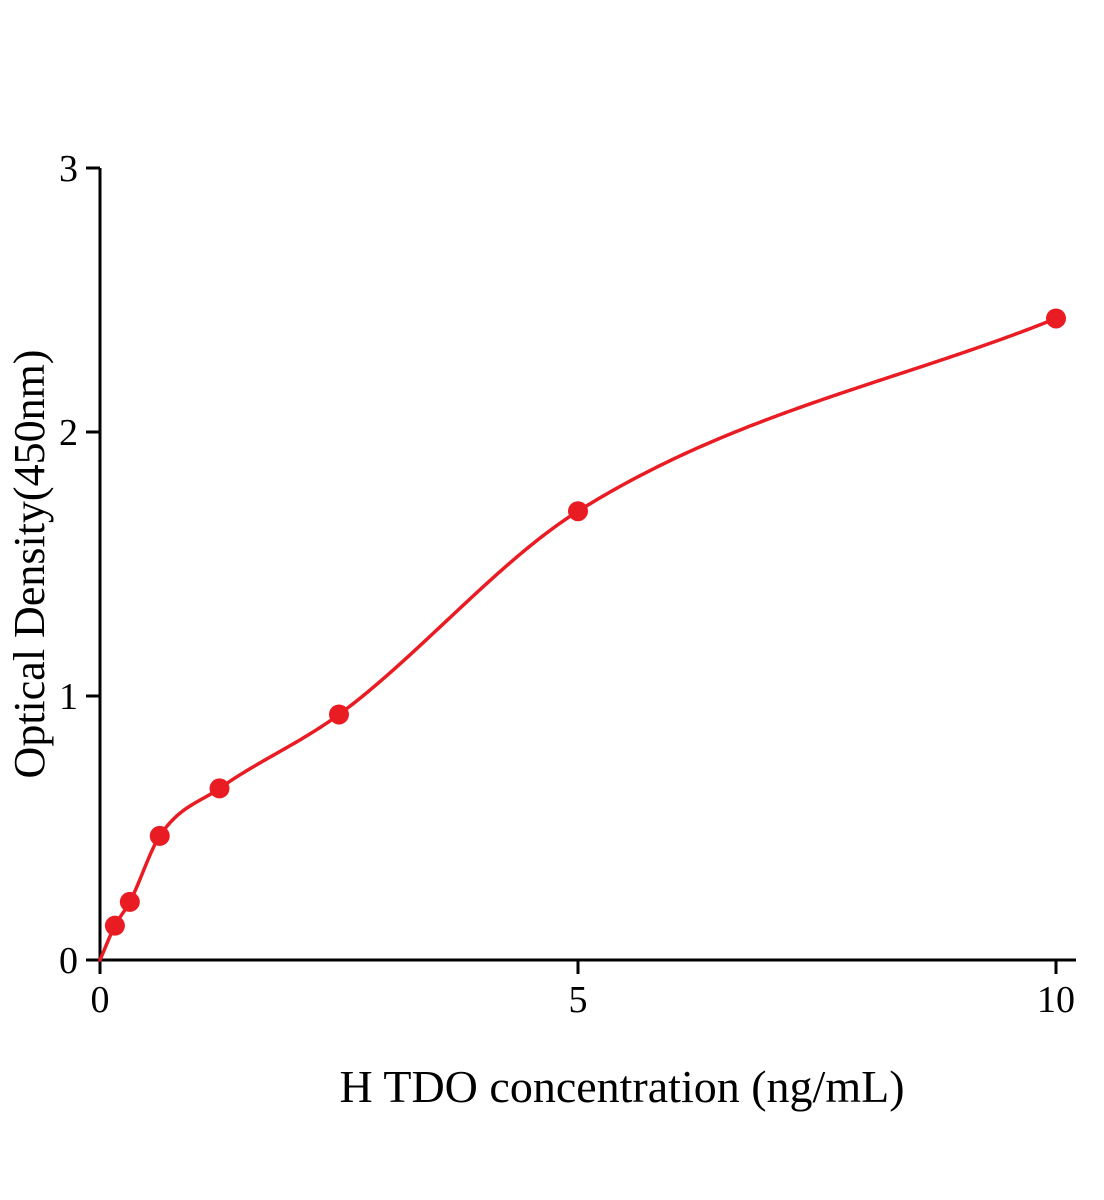  What do you see at coordinates (578, 1000) in the screenshot?
I see `x-tick-label: 5` at bounding box center [578, 1000].